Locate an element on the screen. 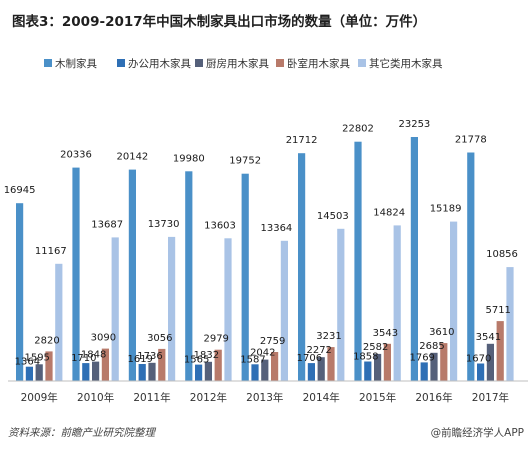  data-label: 1565 is located at coordinates (196, 360).